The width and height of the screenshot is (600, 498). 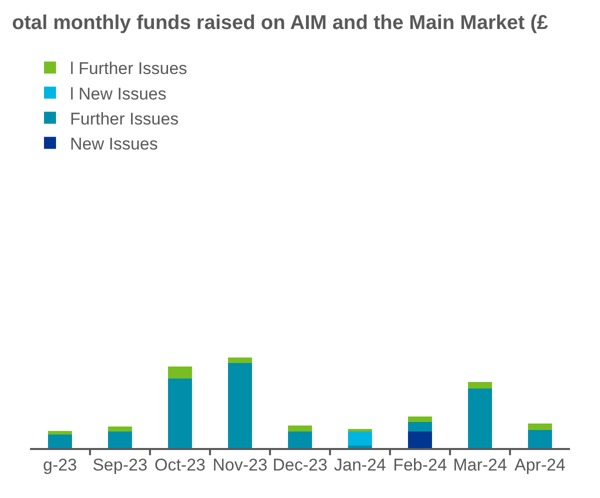 What do you see at coordinates (124, 118) in the screenshot?
I see `legend-label: Further Issues` at bounding box center [124, 118].